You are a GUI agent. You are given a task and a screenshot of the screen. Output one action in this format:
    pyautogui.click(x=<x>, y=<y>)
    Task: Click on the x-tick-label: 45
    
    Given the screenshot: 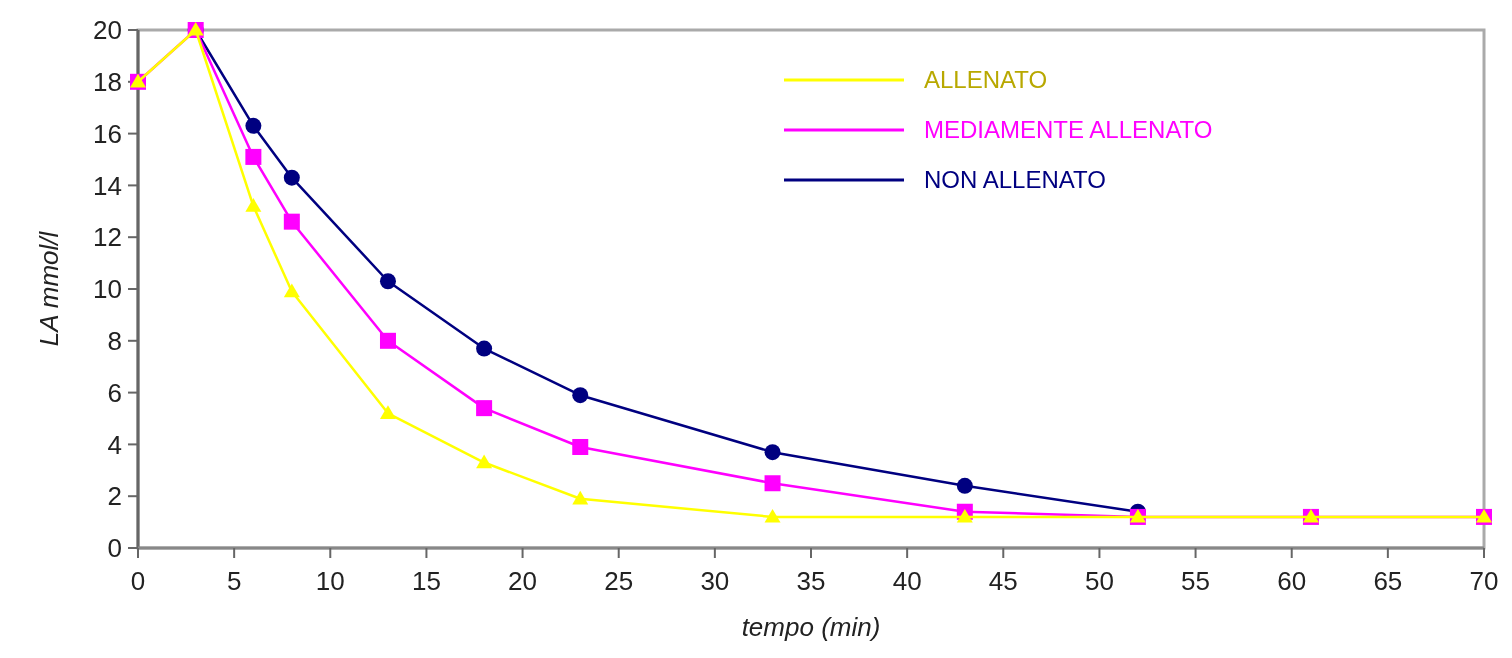 What is the action you would take?
    pyautogui.click(x=1003, y=581)
    